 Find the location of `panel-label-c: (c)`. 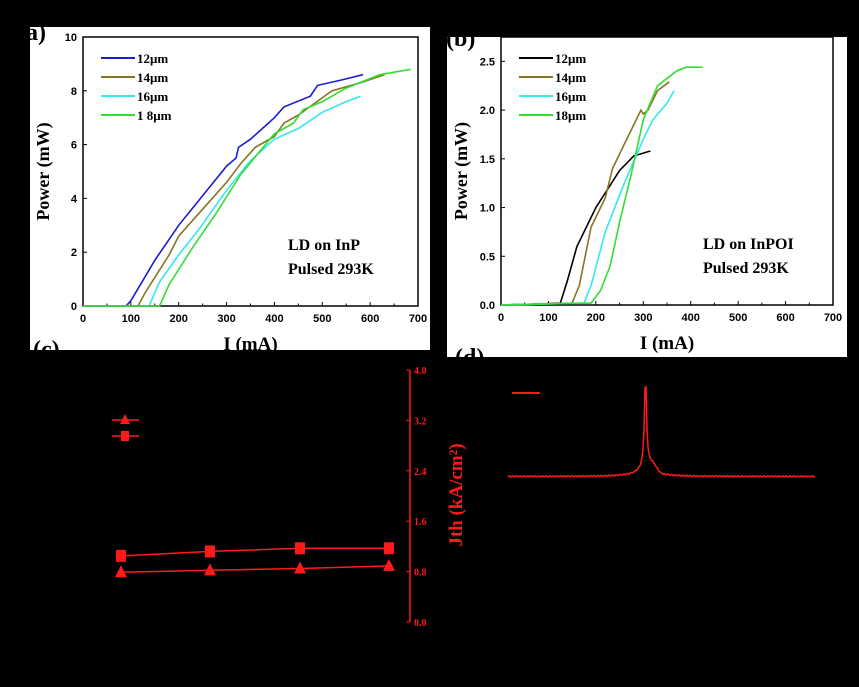

panel-label-c: (c) is located at coordinates (46, 350).